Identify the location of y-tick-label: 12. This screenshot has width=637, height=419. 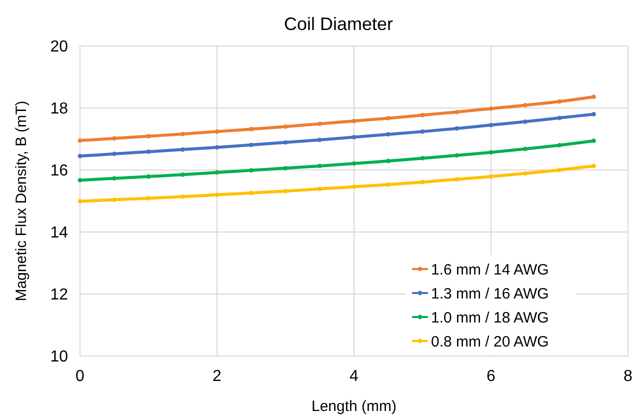
(59, 295).